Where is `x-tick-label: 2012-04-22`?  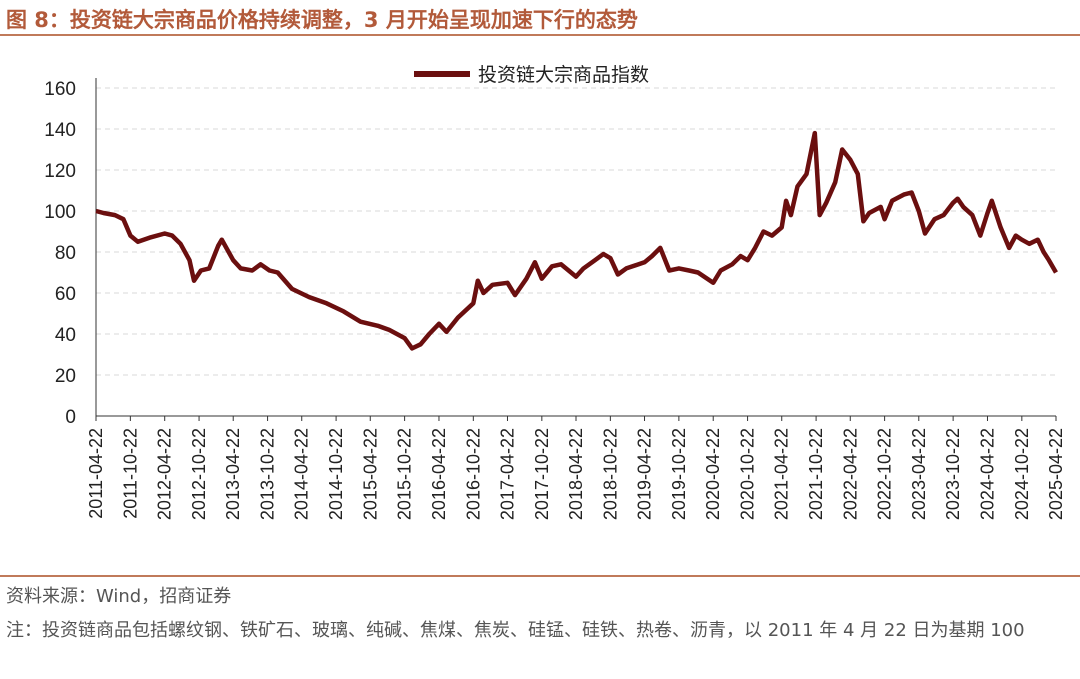 x-tick-label: 2012-04-22 is located at coordinates (165, 474).